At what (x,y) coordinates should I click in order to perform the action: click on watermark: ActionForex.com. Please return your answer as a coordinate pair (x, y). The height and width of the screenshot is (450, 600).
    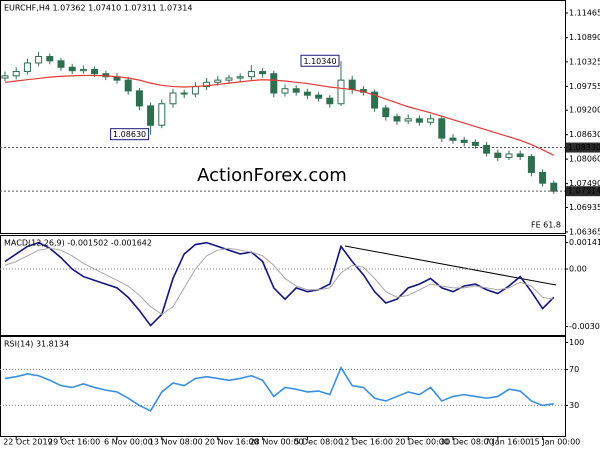
    Looking at the image, I should click on (272, 175).